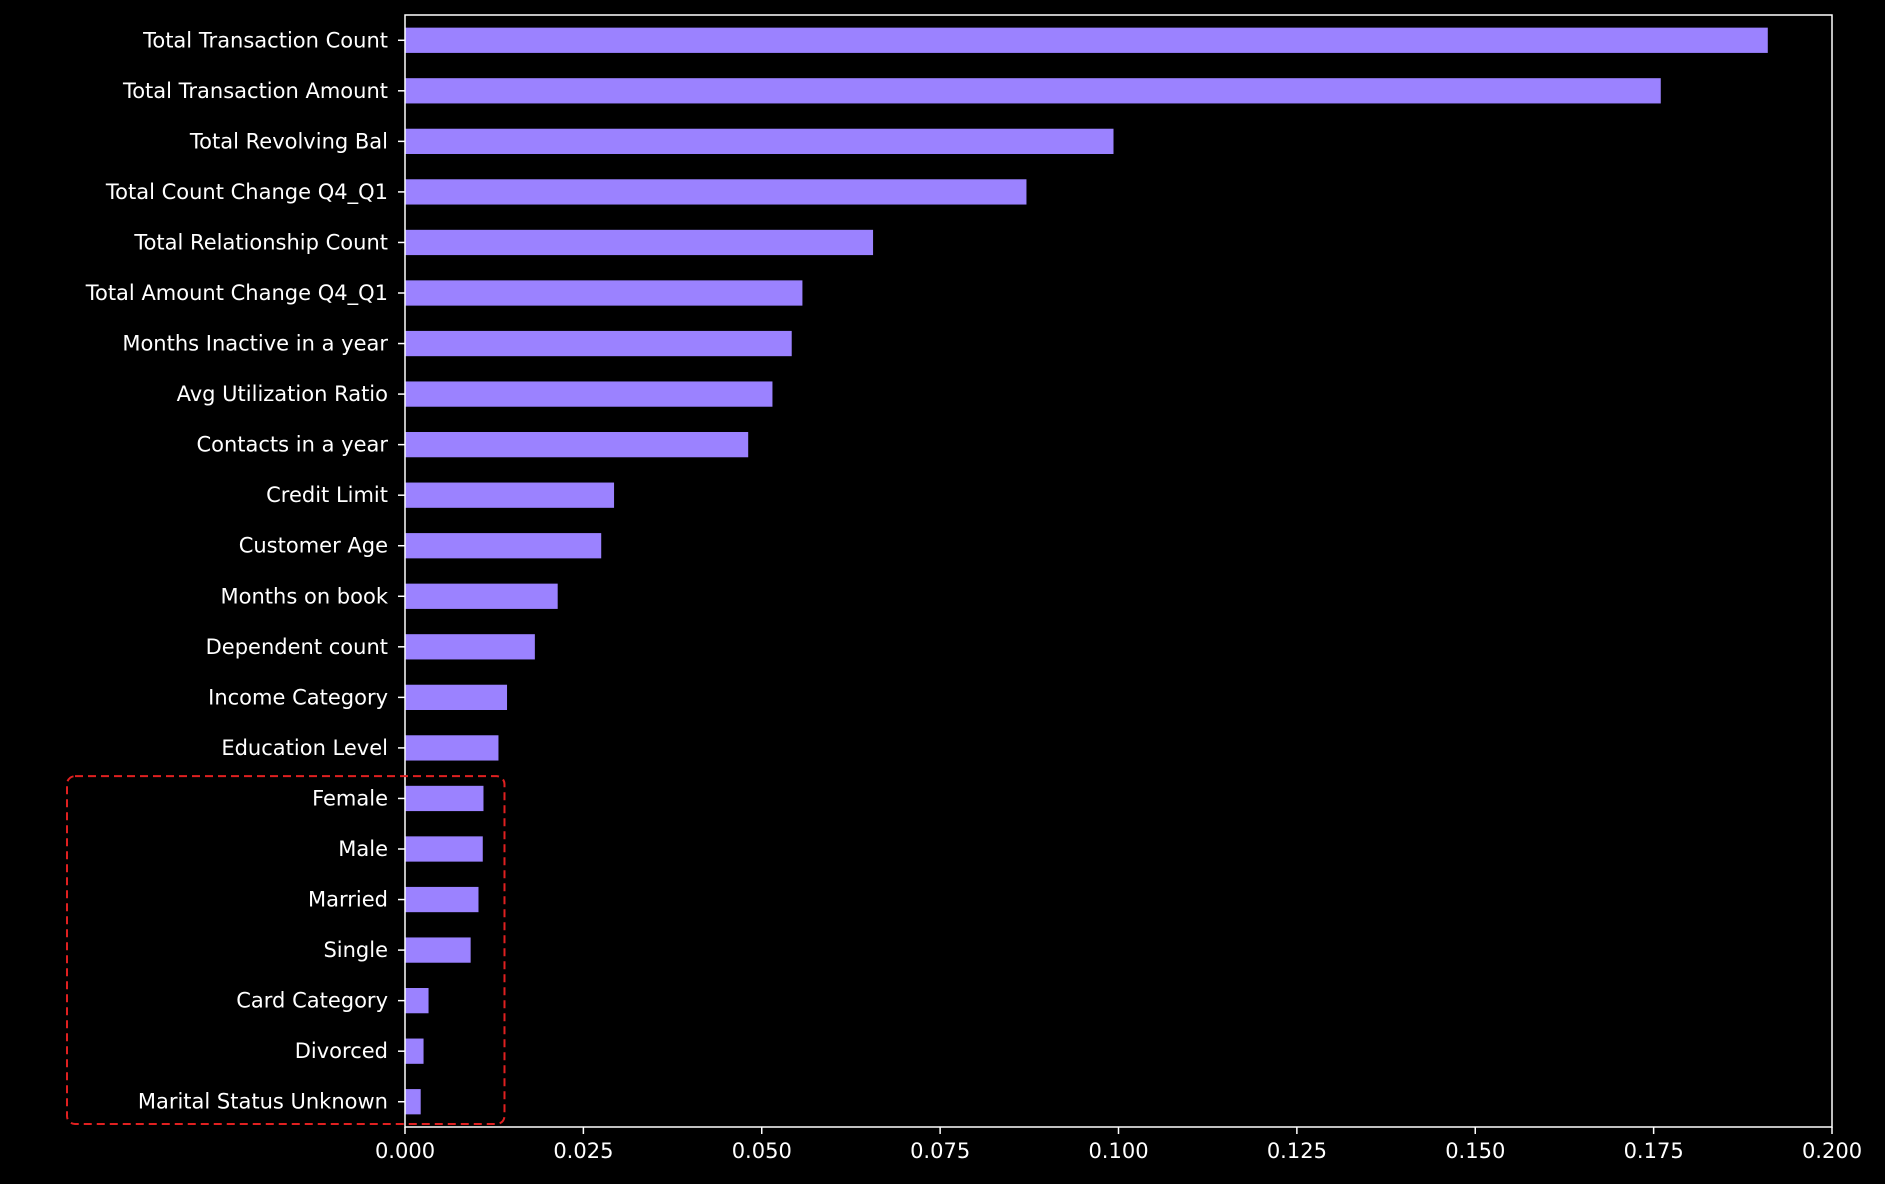 Image resolution: width=1885 pixels, height=1184 pixels. Describe the element at coordinates (286, 950) in the screenshot. I see `highlight-box` at that location.